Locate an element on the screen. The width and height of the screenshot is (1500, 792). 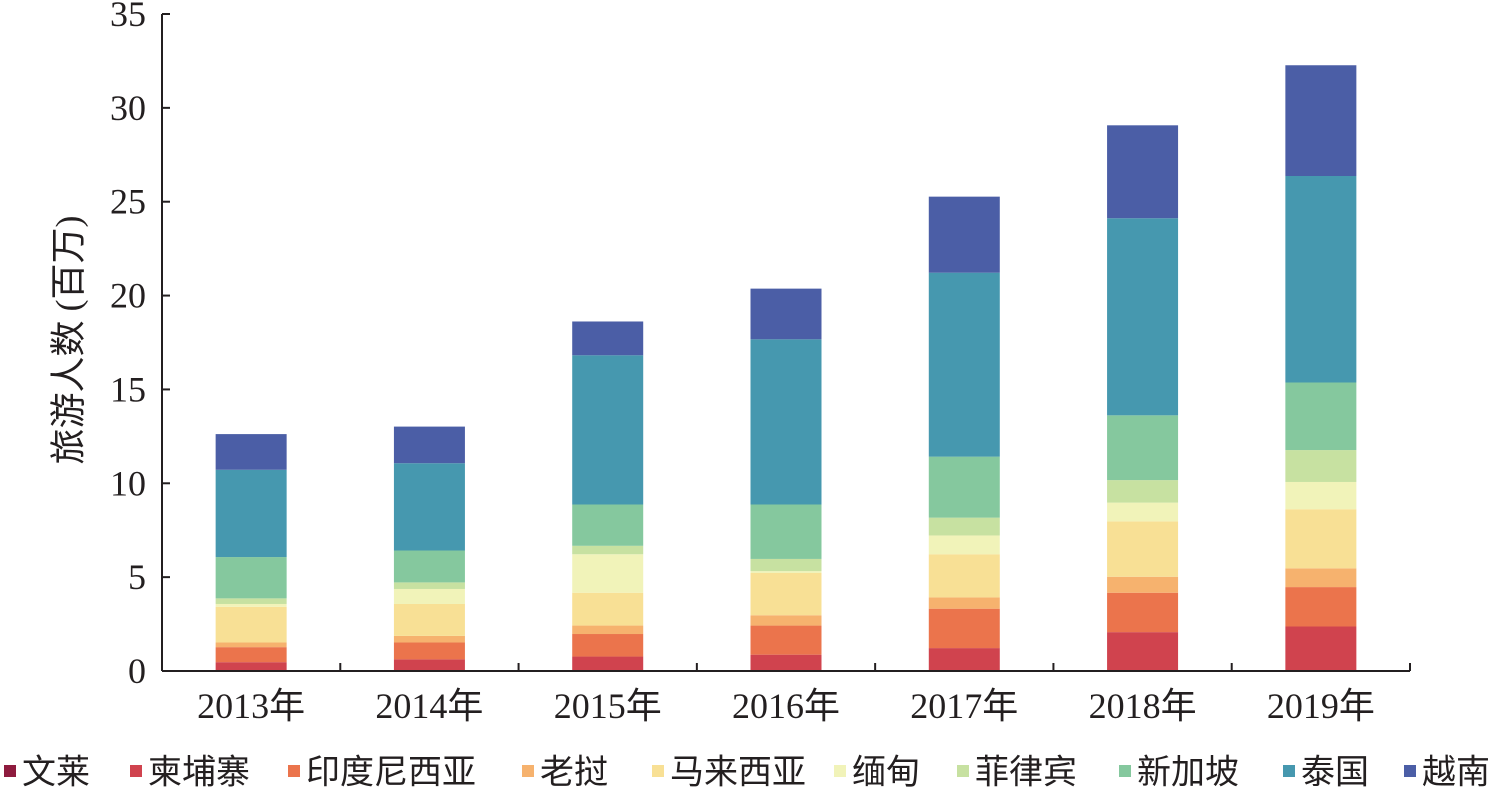
legend-label: 马来西亚 is located at coordinates (738, 773).